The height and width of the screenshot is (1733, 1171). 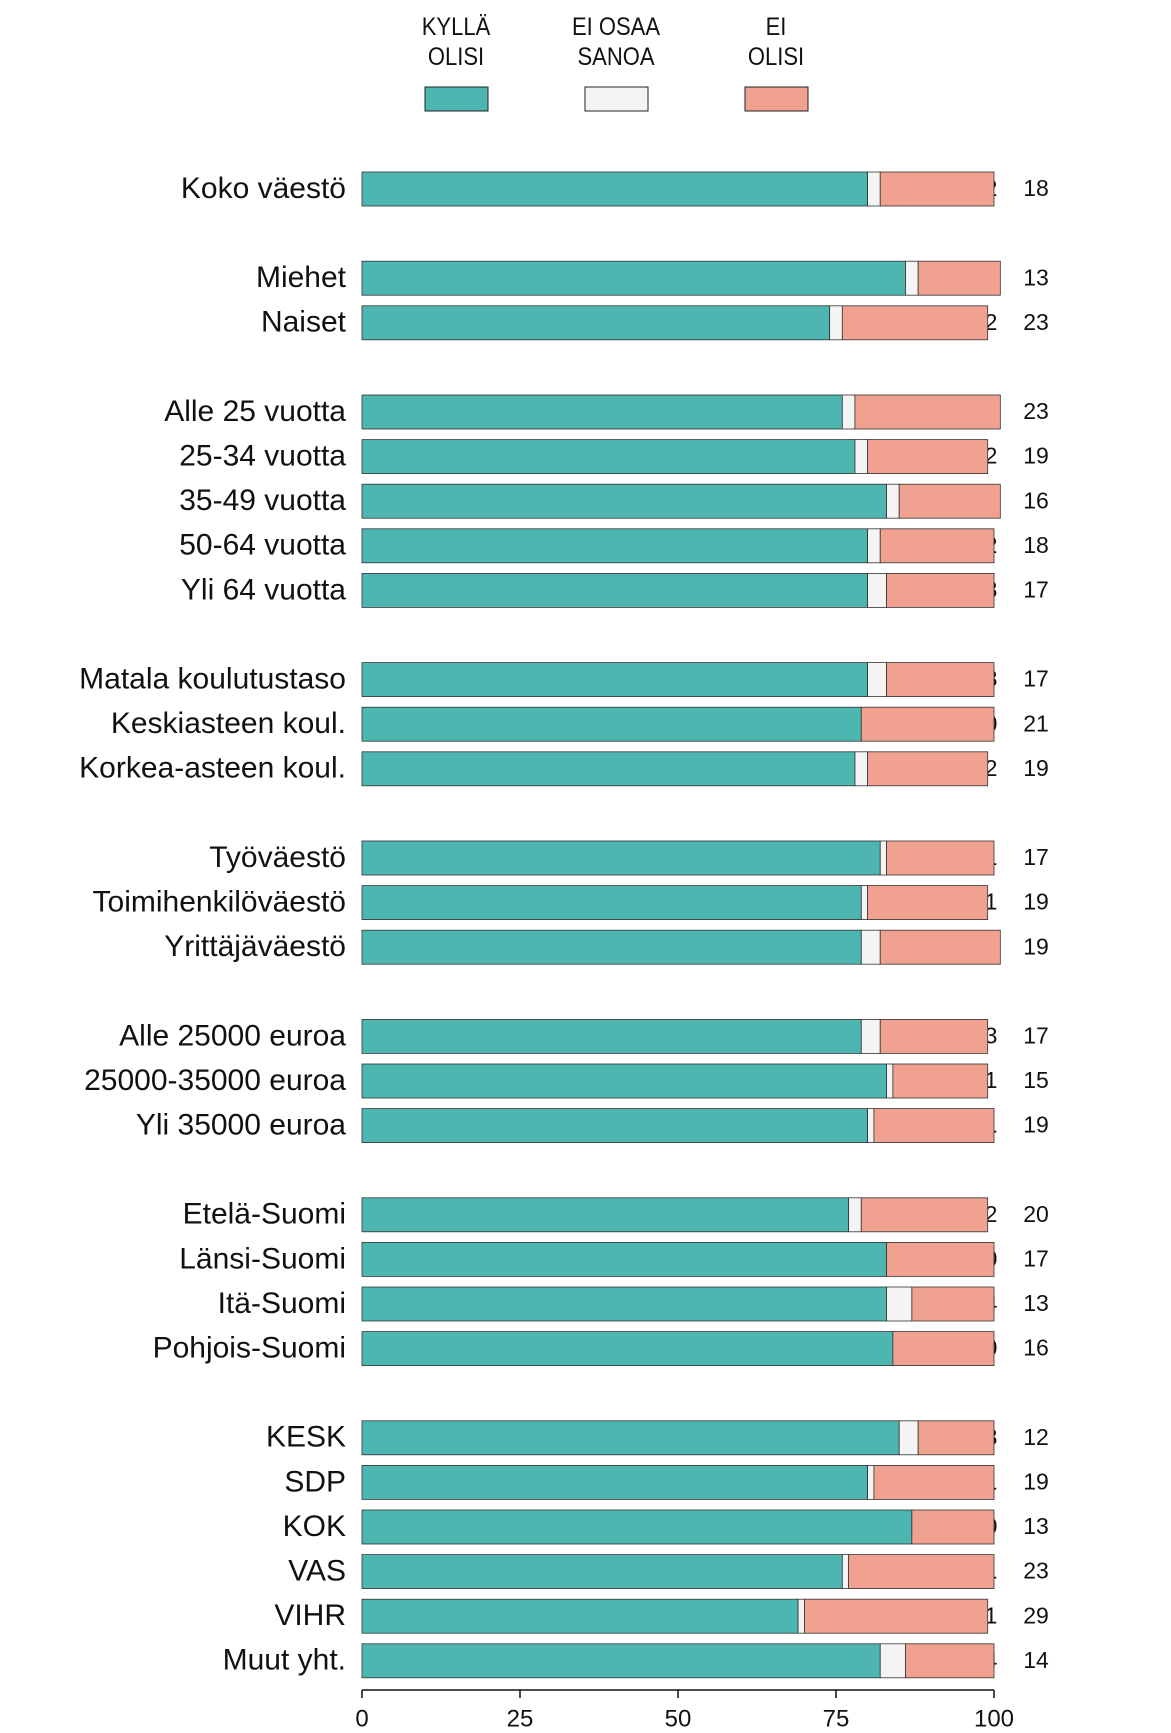 I want to click on category-label: 35-49 vuotta, so click(x=262, y=500).